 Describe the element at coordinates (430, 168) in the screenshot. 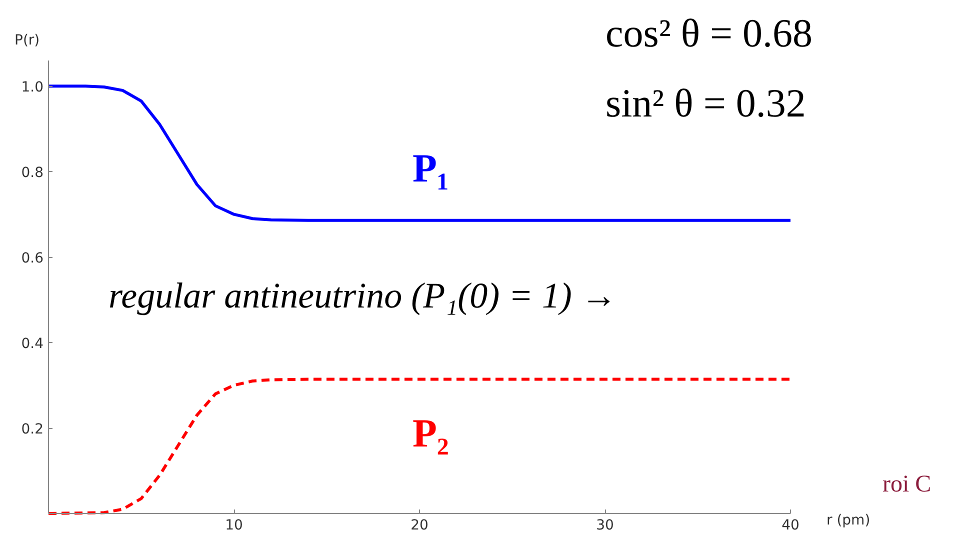

I see `series-label: P₁` at that location.